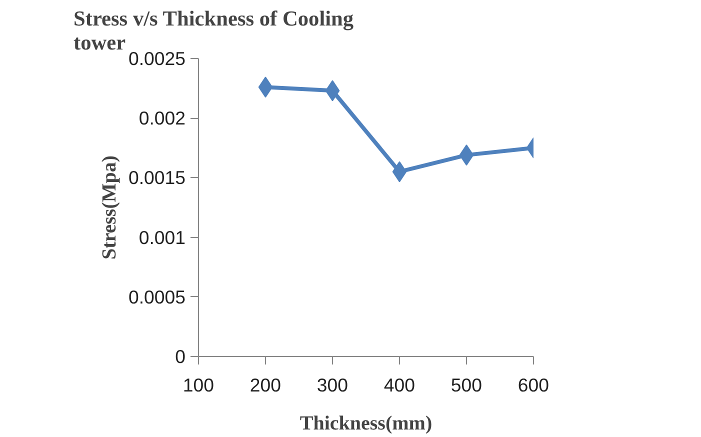  I want to click on y-axis-title: Stress(Mpa), so click(109, 207).